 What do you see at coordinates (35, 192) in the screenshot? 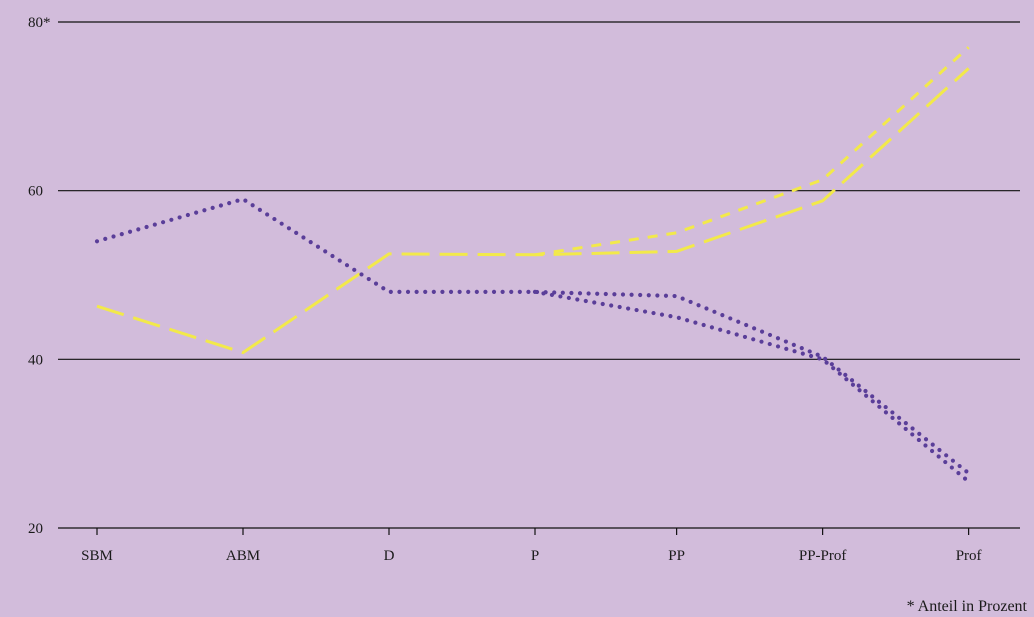
I see `y-tick-label-60: 60` at bounding box center [35, 192].